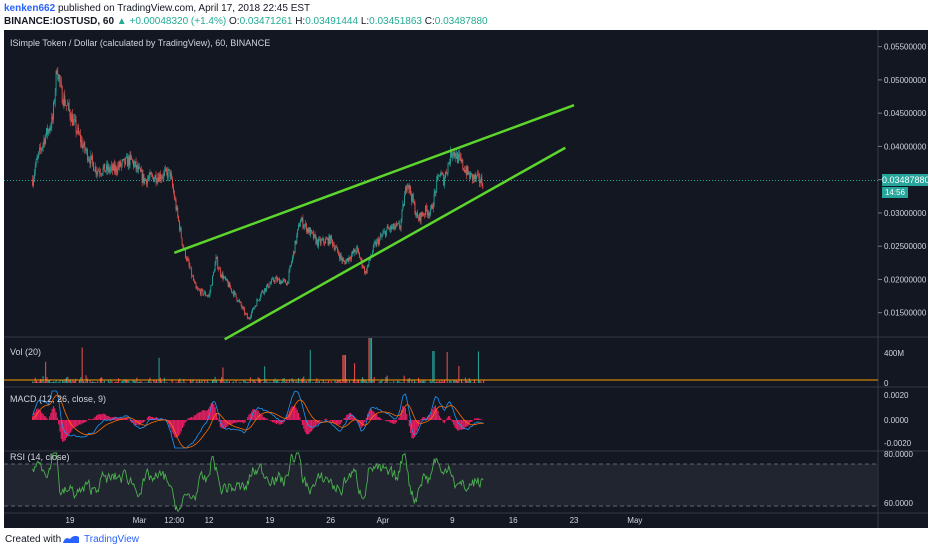 This screenshot has height=550, width=932. What do you see at coordinates (886, 383) in the screenshot?
I see `volume-tick-label: 0` at bounding box center [886, 383].